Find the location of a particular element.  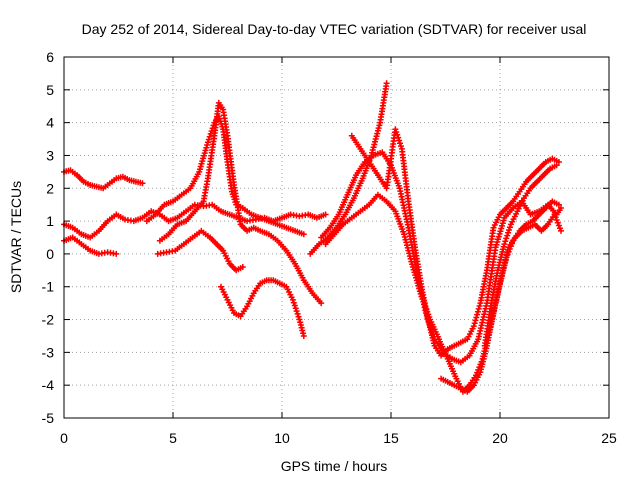

y-tick-label: 0 is located at coordinates (50, 254).